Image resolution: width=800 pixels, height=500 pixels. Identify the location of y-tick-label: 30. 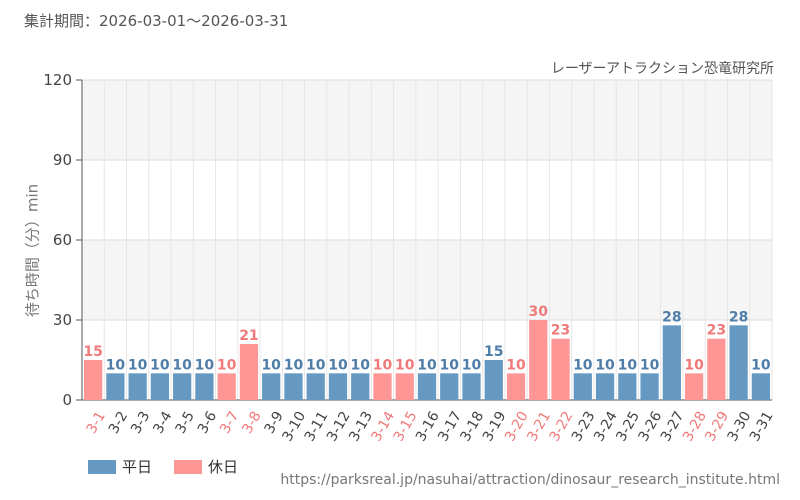
(62, 320).